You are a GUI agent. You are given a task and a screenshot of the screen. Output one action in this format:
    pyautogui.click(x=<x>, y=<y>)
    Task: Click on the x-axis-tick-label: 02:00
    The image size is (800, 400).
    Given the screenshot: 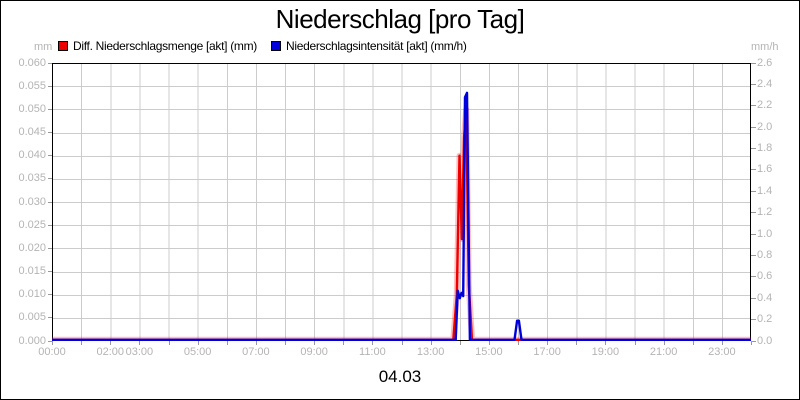 What is the action you would take?
    pyautogui.click(x=110, y=352)
    